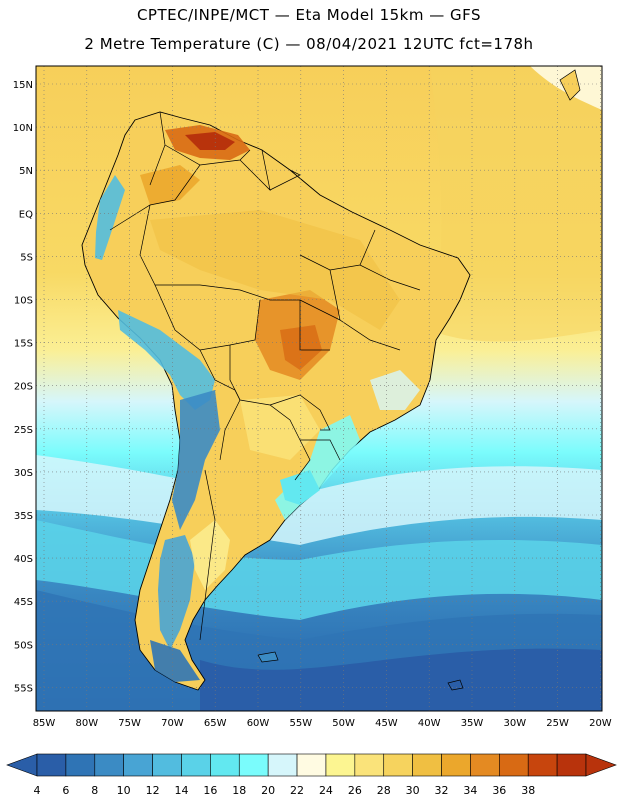 The width and height of the screenshot is (618, 800). Describe the element at coordinates (129, 723) in the screenshot. I see `longitude-label: 75W` at that location.